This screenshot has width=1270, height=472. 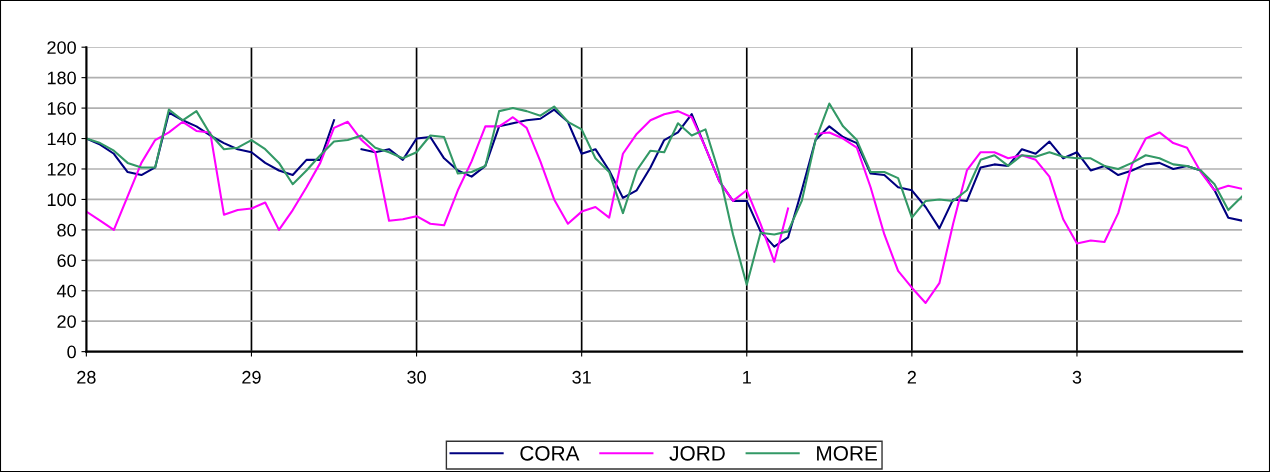 What do you see at coordinates (416, 377) in the screenshot?
I see `x-tick-label: 30` at bounding box center [416, 377].